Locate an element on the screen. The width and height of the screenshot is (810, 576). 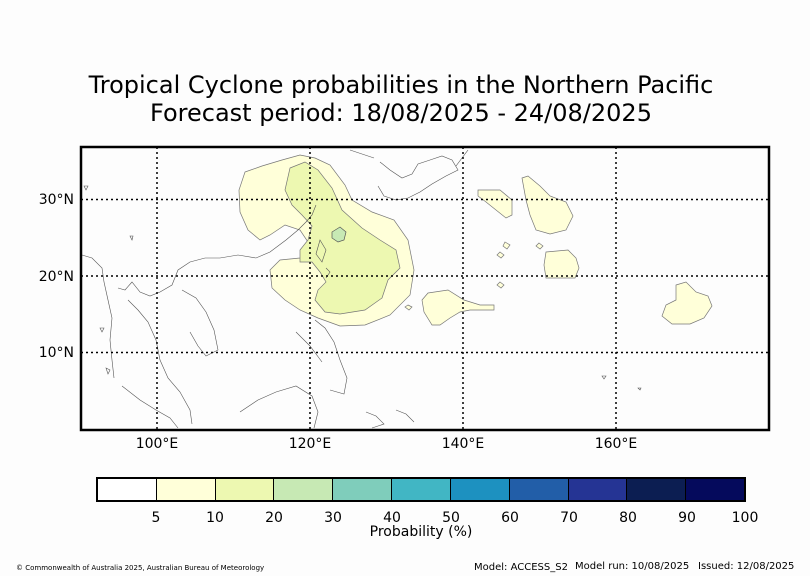
lat-label-30n: 30°N is located at coordinates (56, 200).